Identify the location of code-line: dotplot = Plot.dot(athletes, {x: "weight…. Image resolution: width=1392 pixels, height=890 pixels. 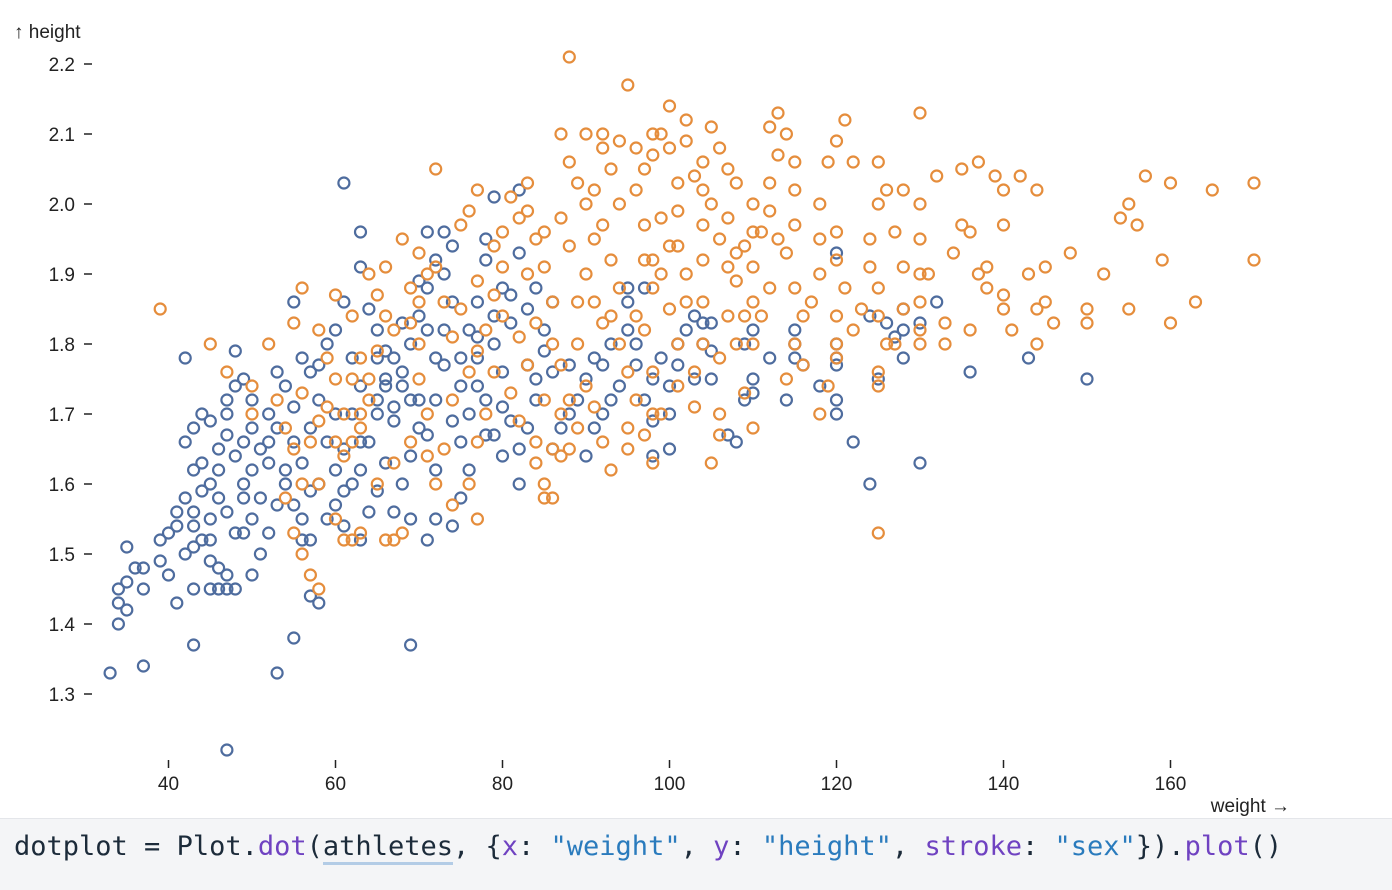
(648, 848).